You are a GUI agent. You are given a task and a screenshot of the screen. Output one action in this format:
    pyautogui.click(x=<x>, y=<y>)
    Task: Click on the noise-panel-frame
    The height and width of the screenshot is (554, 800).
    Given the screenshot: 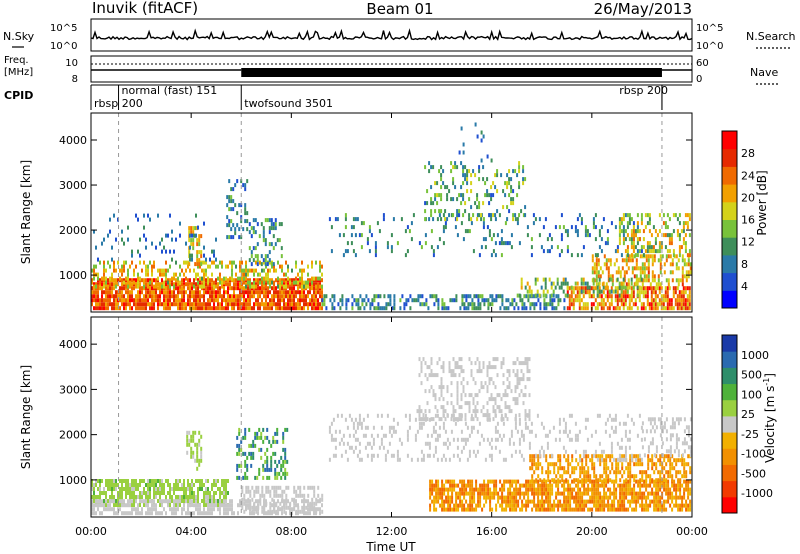 What is the action you would take?
    pyautogui.click(x=391, y=35)
    